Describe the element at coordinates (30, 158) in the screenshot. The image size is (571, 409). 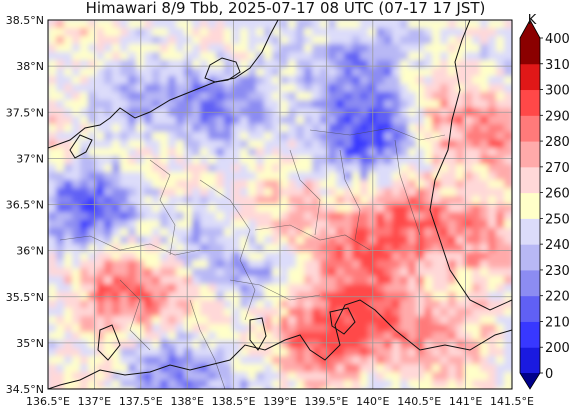
I see `lat-tick-label: 37°N` at that location.